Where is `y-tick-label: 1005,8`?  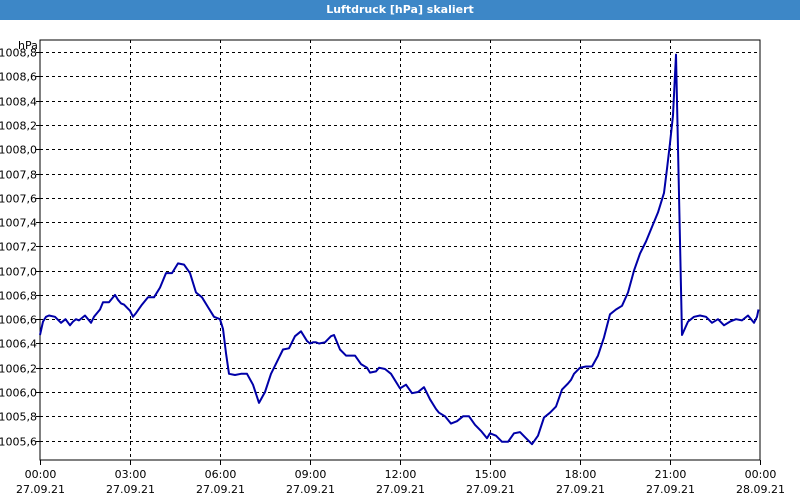 y-tick-label: 1005,8 is located at coordinates (18, 417).